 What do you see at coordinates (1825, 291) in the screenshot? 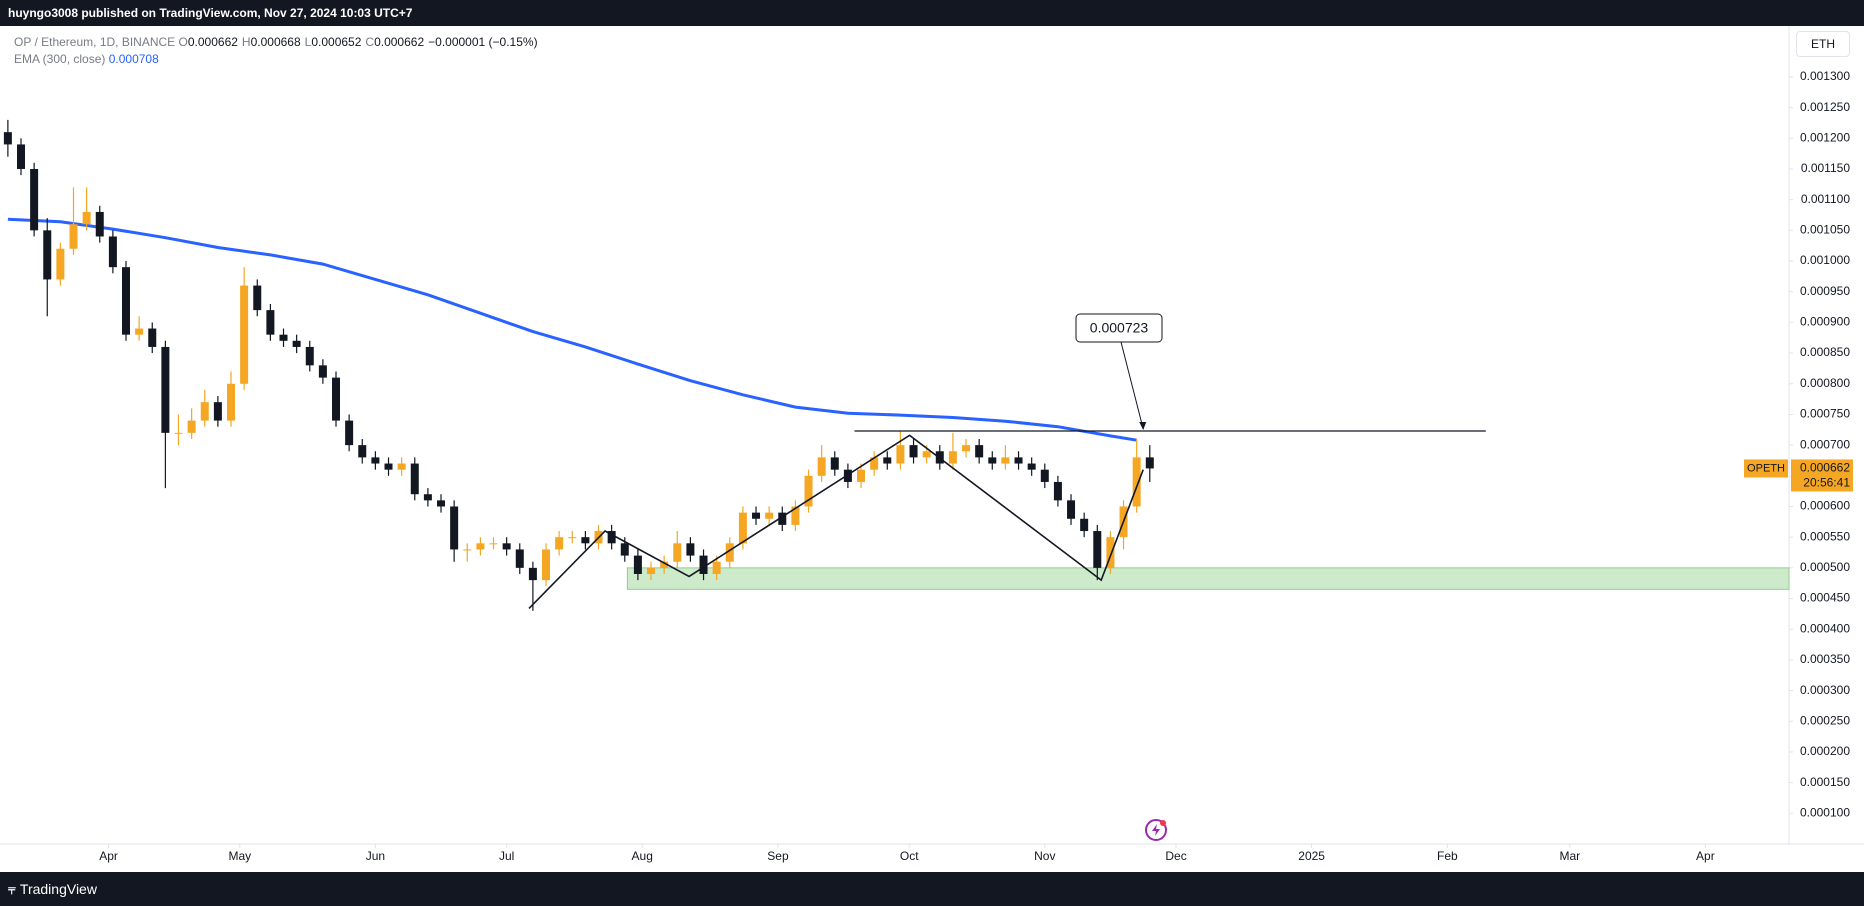
I see `y-tick-label: 0.000950` at bounding box center [1825, 291].